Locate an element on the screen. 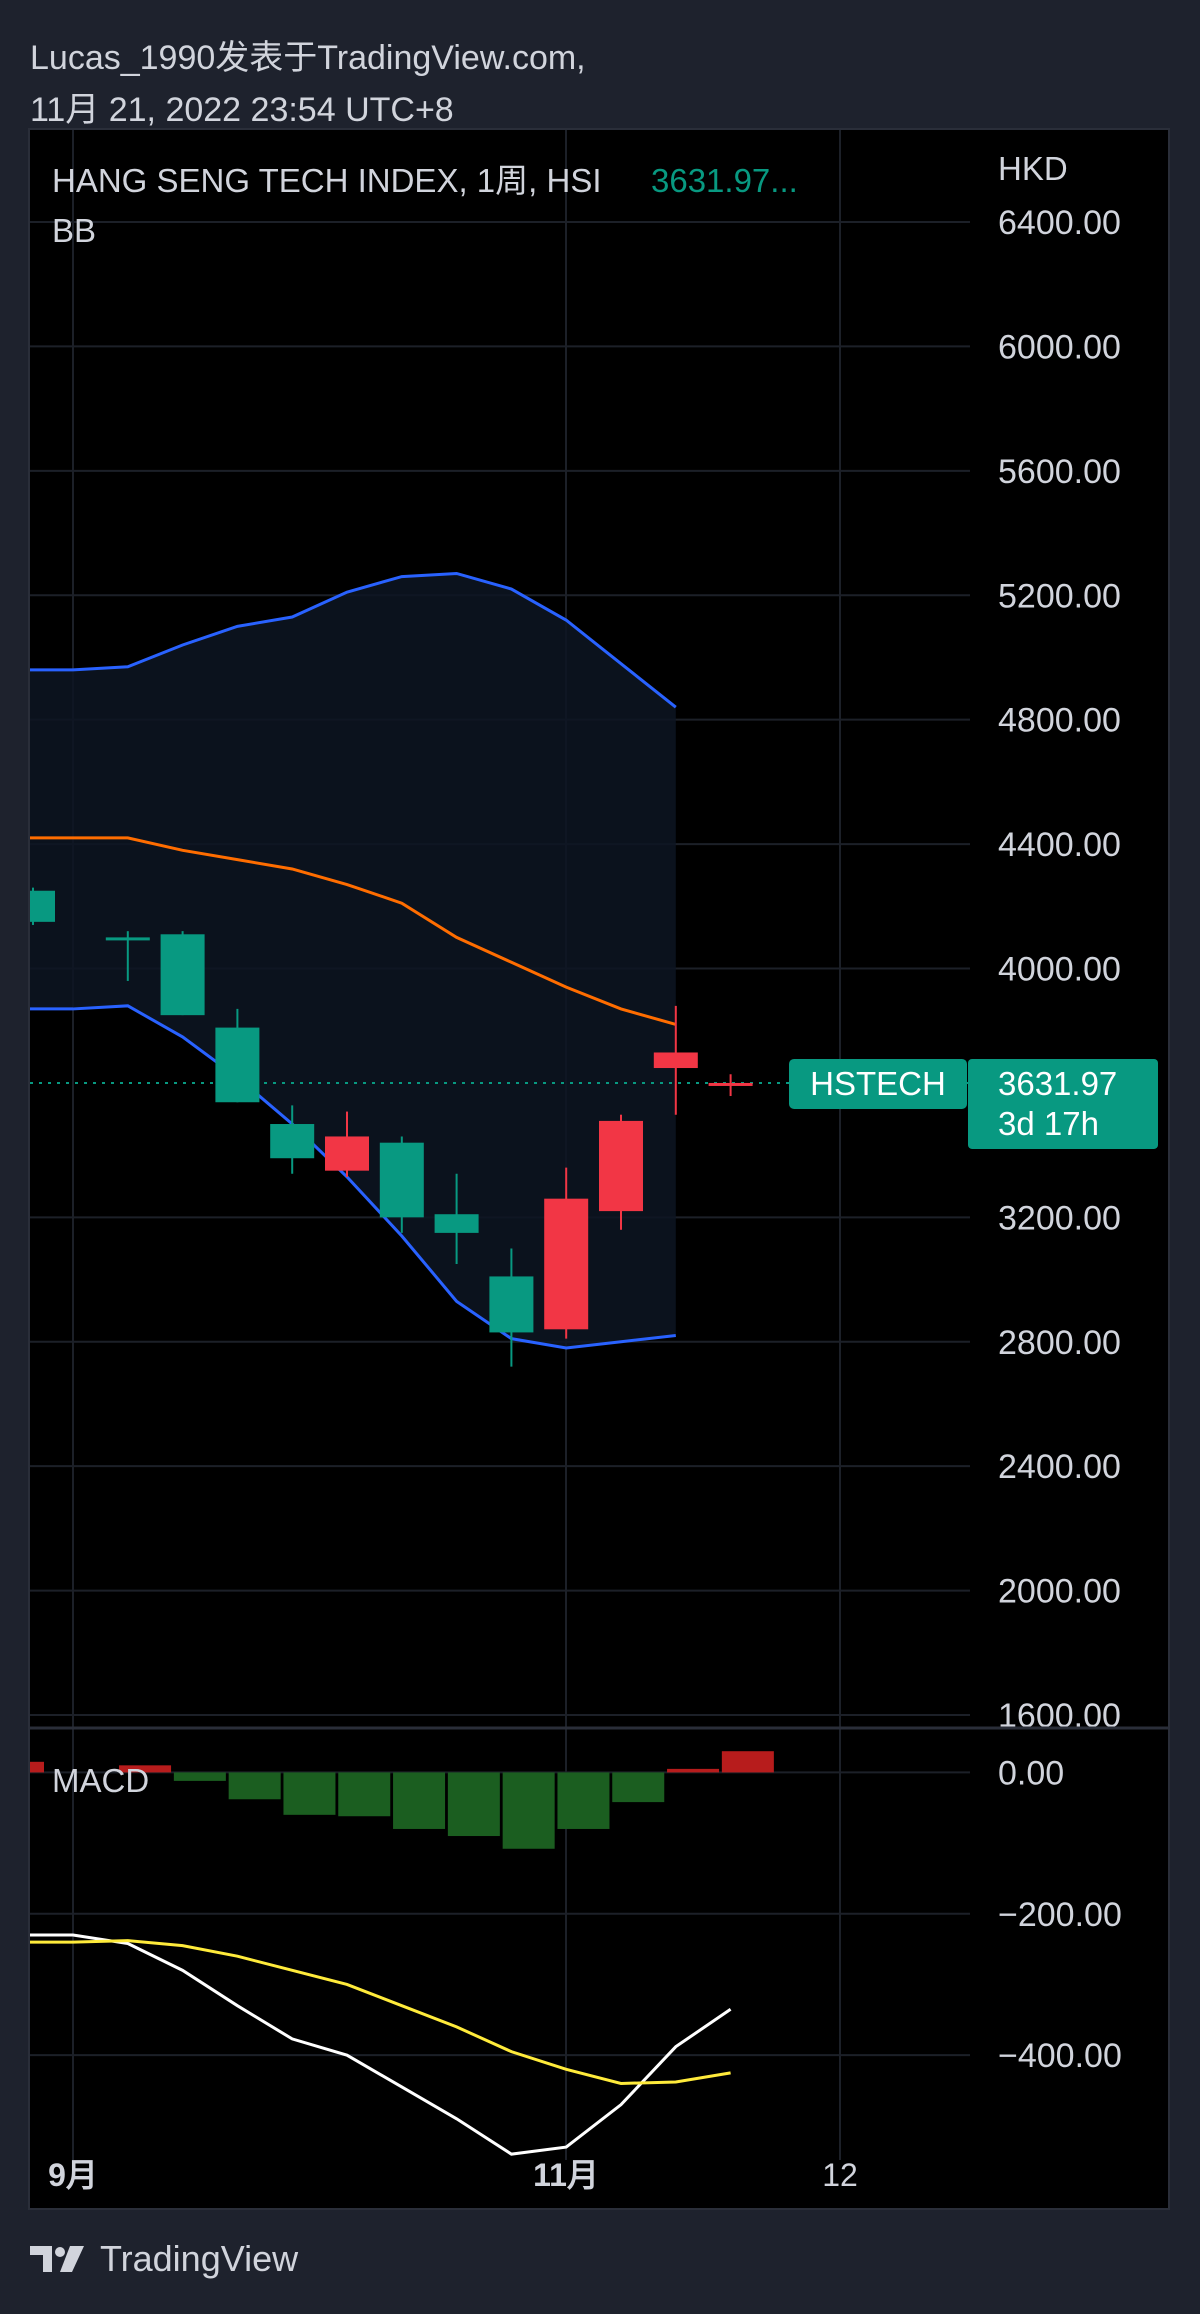 The image size is (1200, 2314). tradingview-logo-icon is located at coordinates (57, 2259).